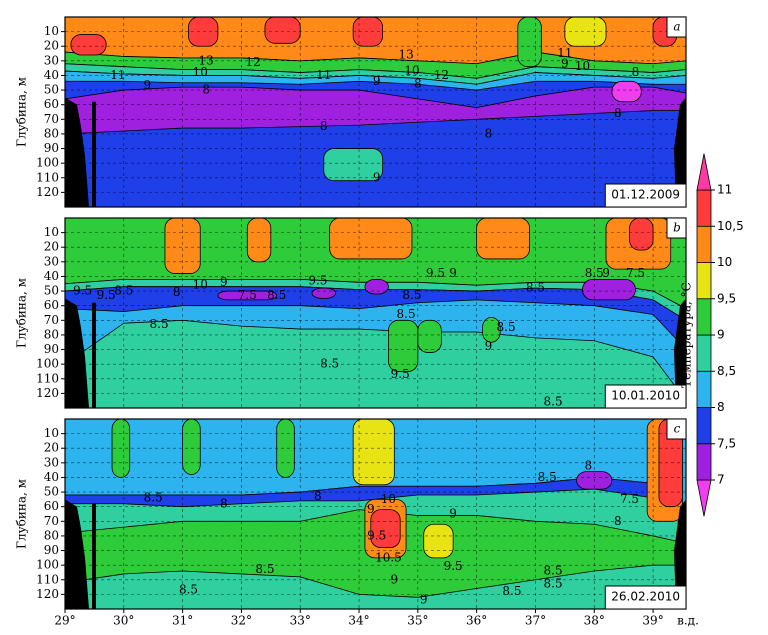 The width and height of the screenshot is (768, 635). Describe the element at coordinates (476, 621) in the screenshot. I see `x-tick-label: 36°` at that location.